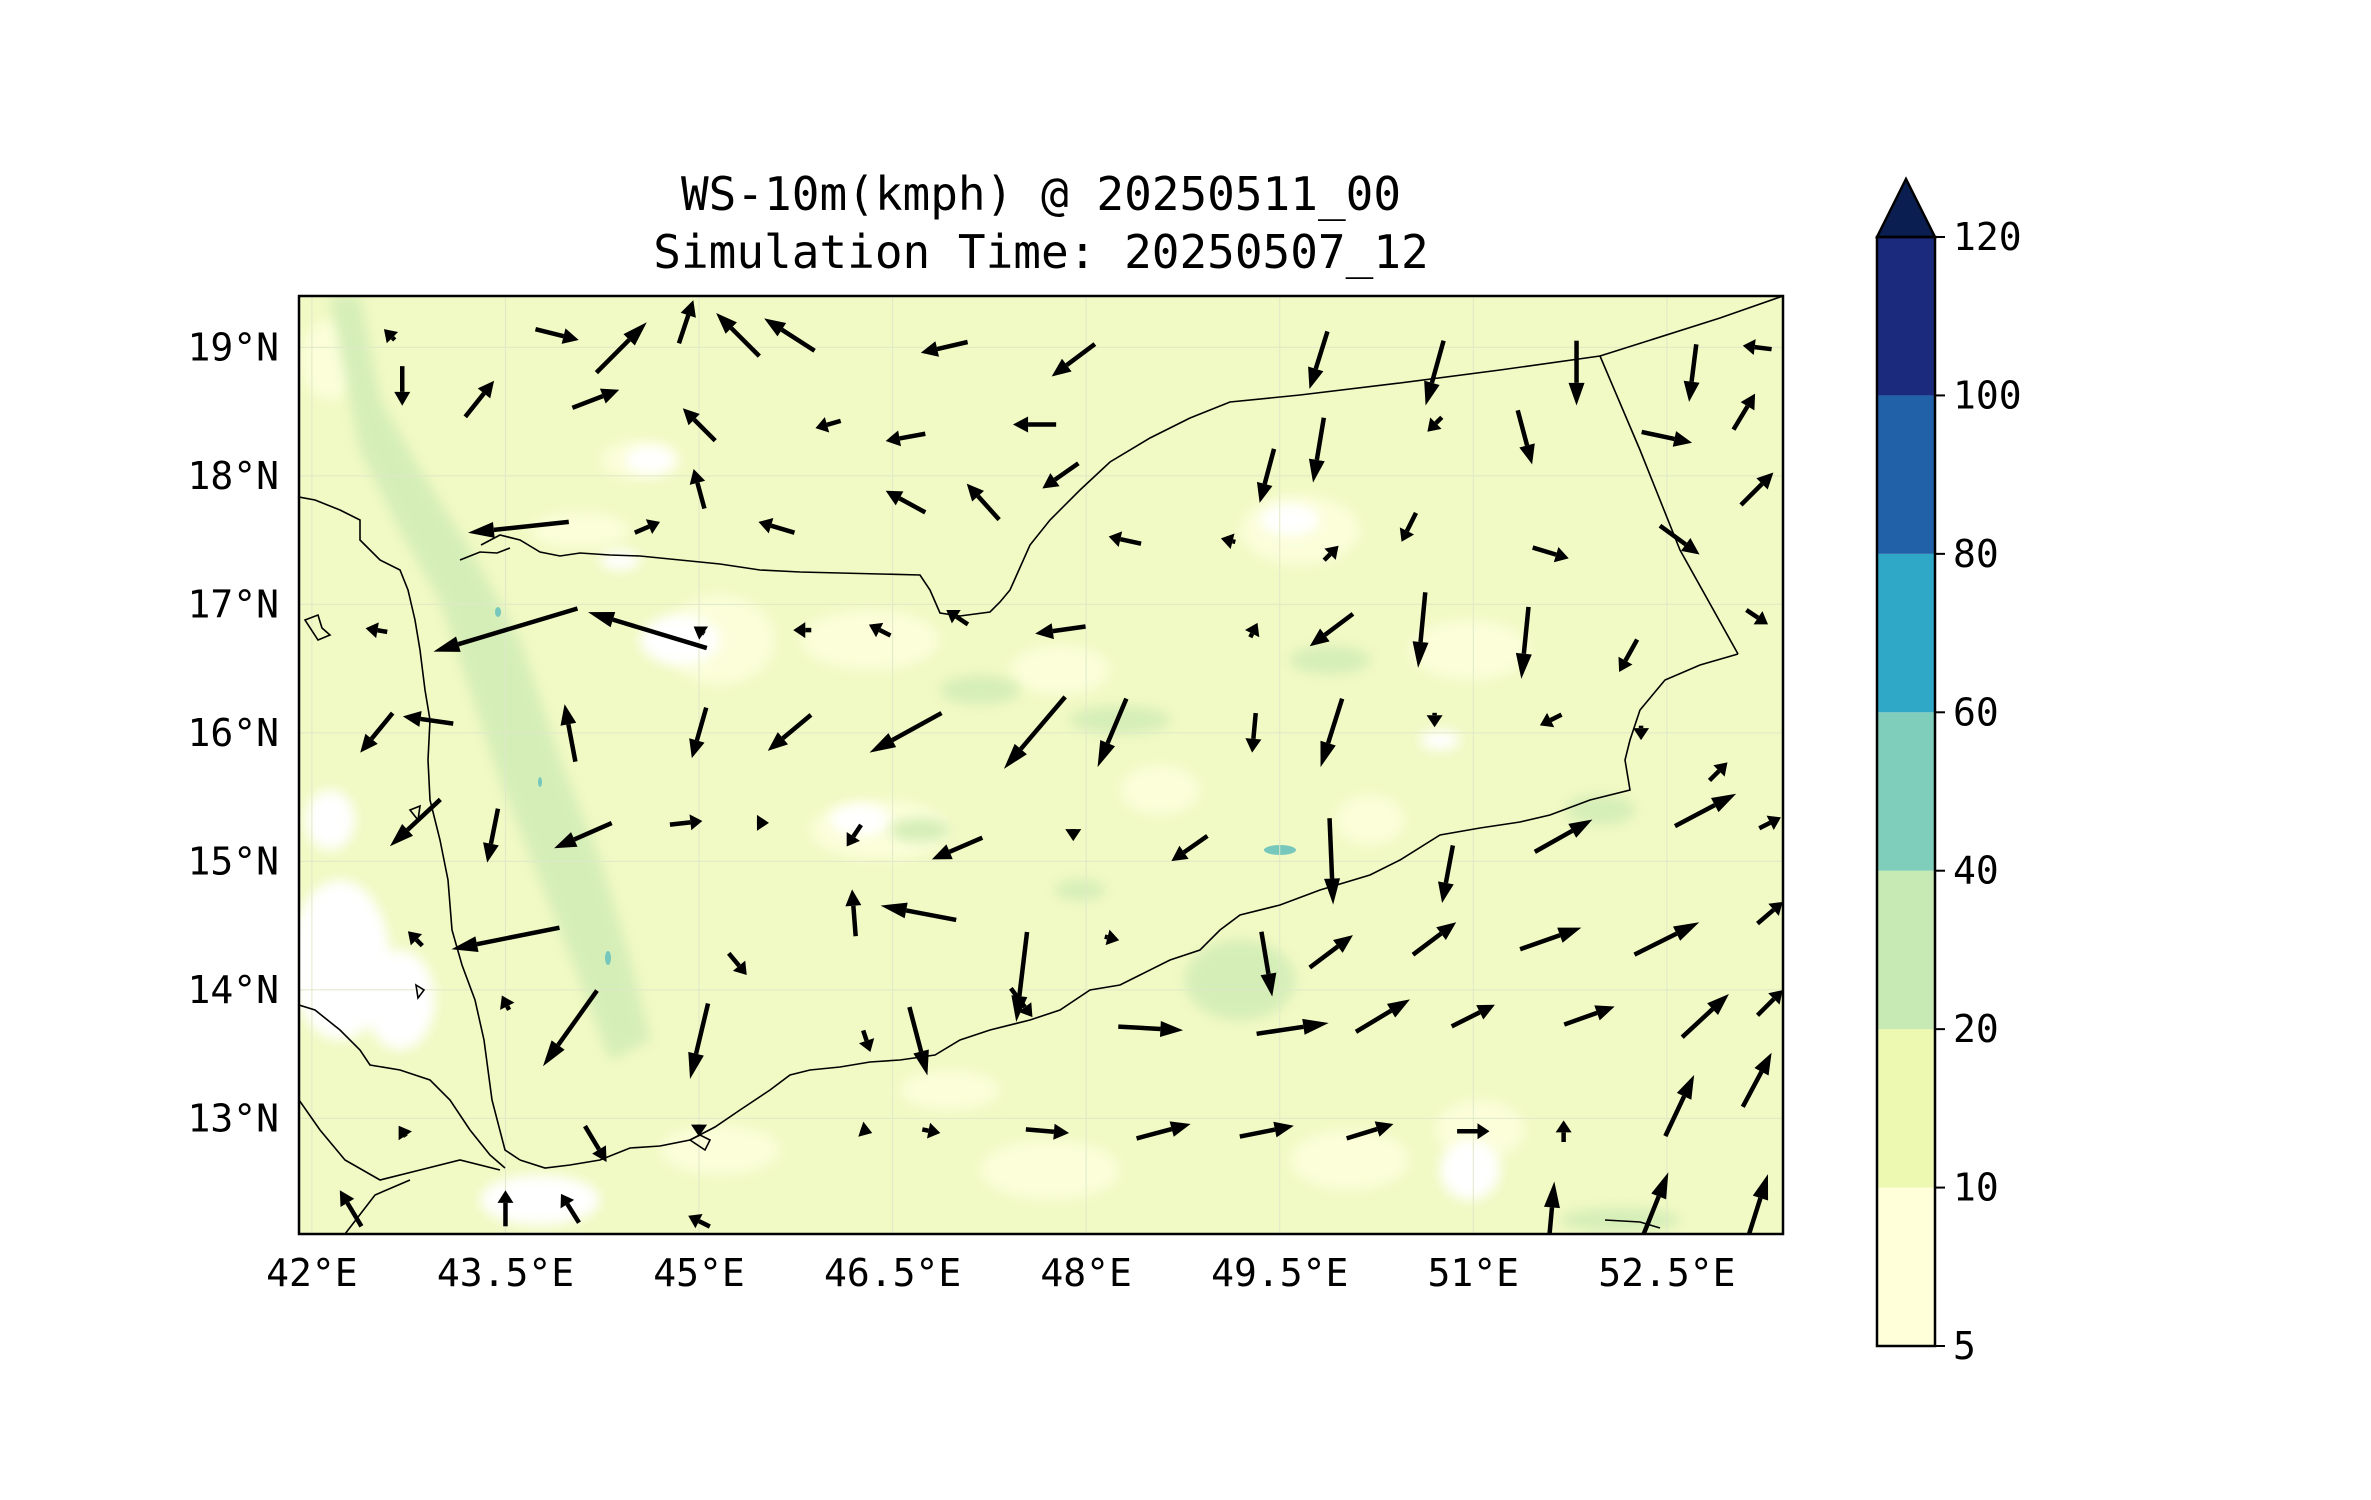 The width and height of the screenshot is (2371, 1500). What do you see at coordinates (1040, 252) in the screenshot?
I see `title-line-2: Simulation Time: 20250507_12` at bounding box center [1040, 252].